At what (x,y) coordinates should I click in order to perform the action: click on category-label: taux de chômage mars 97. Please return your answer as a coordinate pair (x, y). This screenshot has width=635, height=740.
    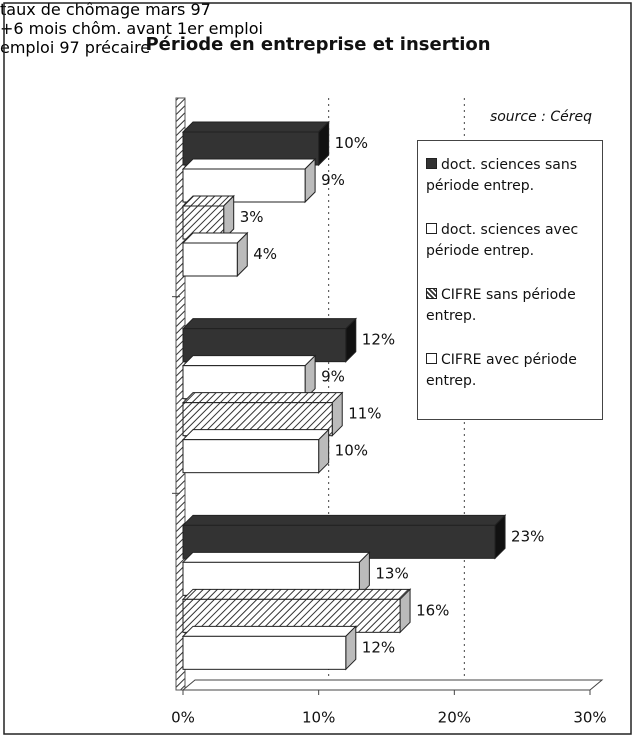
    Looking at the image, I should click on (105, 9).